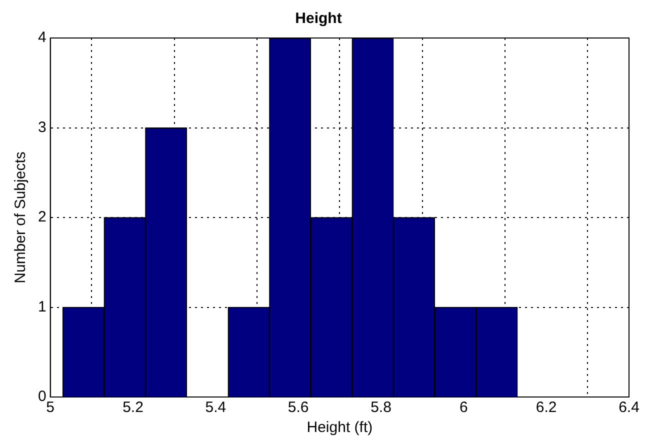 This screenshot has width=647, height=445. What do you see at coordinates (42, 397) in the screenshot?
I see `y-tick-label: 0` at bounding box center [42, 397].